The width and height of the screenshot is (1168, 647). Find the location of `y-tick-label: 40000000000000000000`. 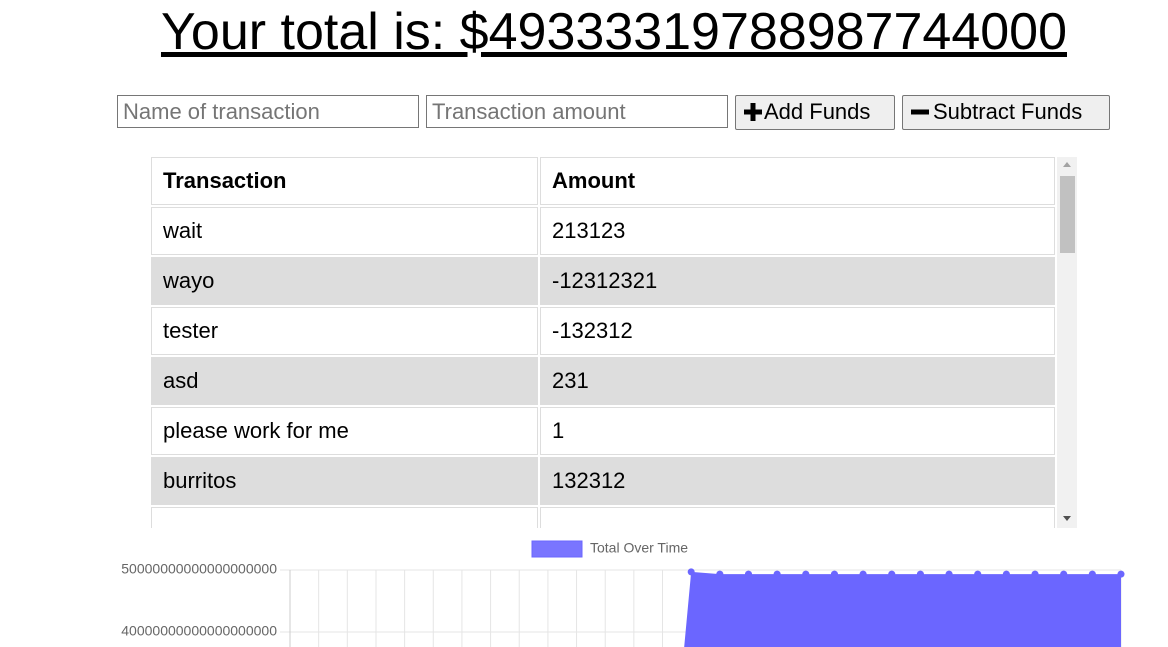

y-tick-label: 40000000000000000000 is located at coordinates (199, 631).